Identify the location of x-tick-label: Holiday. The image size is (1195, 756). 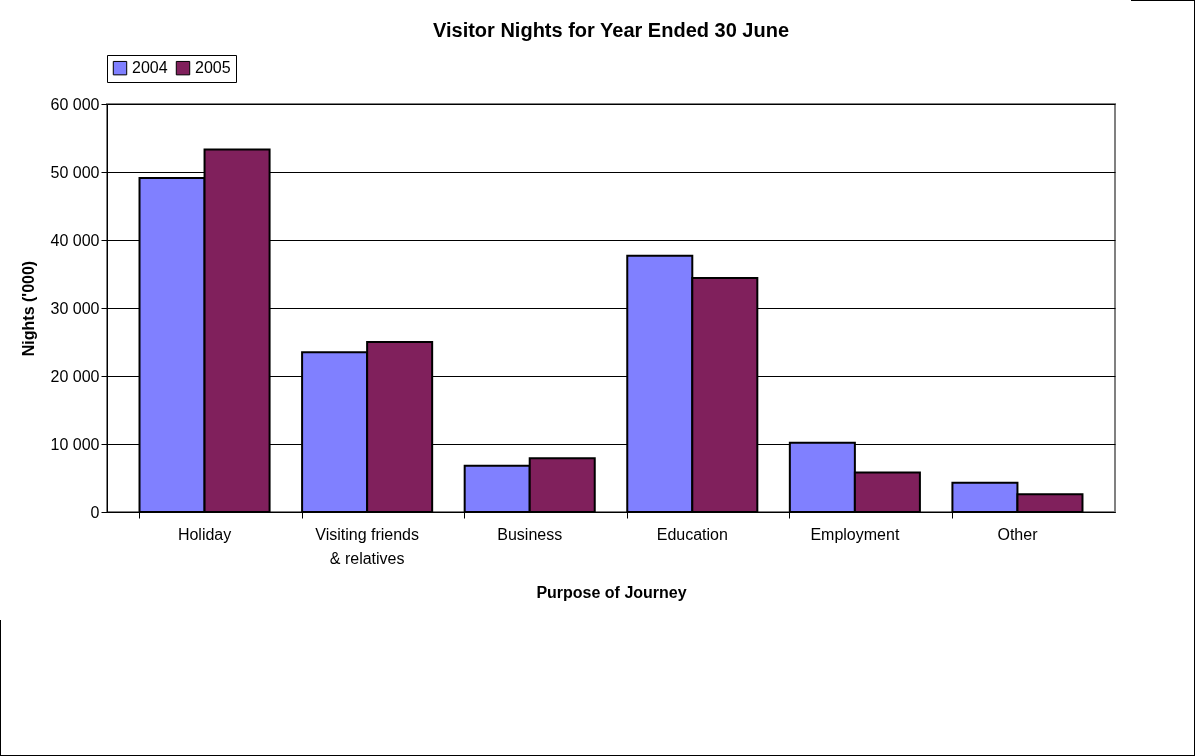
(204, 534).